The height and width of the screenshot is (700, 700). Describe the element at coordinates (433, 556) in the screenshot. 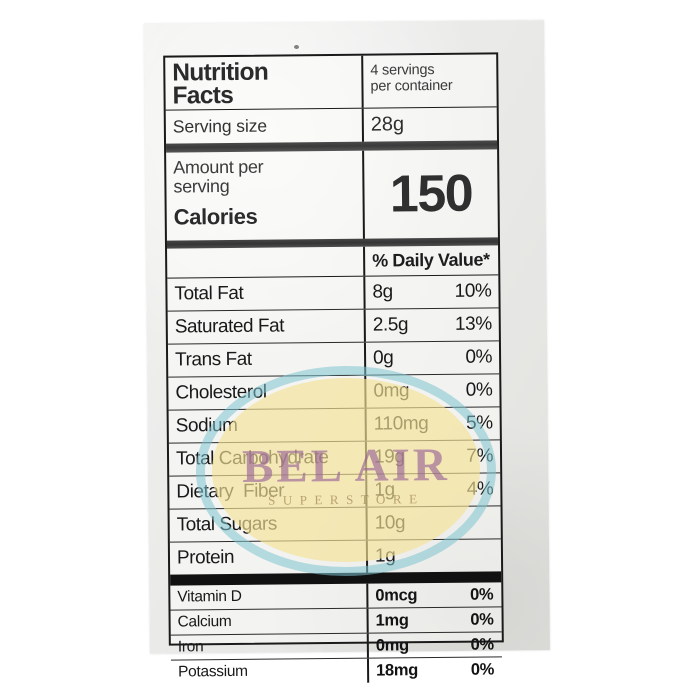

I see `nutrient-value-cell: 1g` at that location.